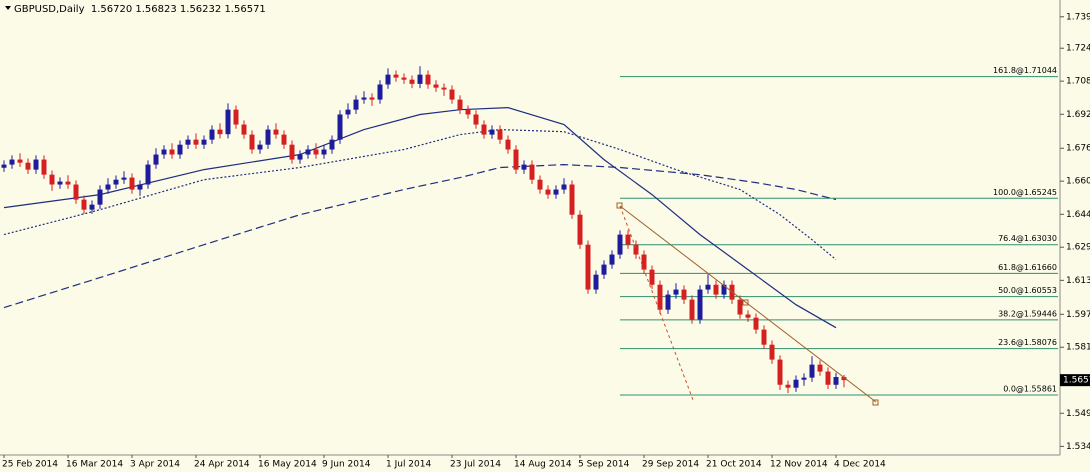 Image resolution: width=1090 pixels, height=472 pixels. Describe the element at coordinates (1078, 215) in the screenshot. I see `y-tick-label: 1.6448` at that location.